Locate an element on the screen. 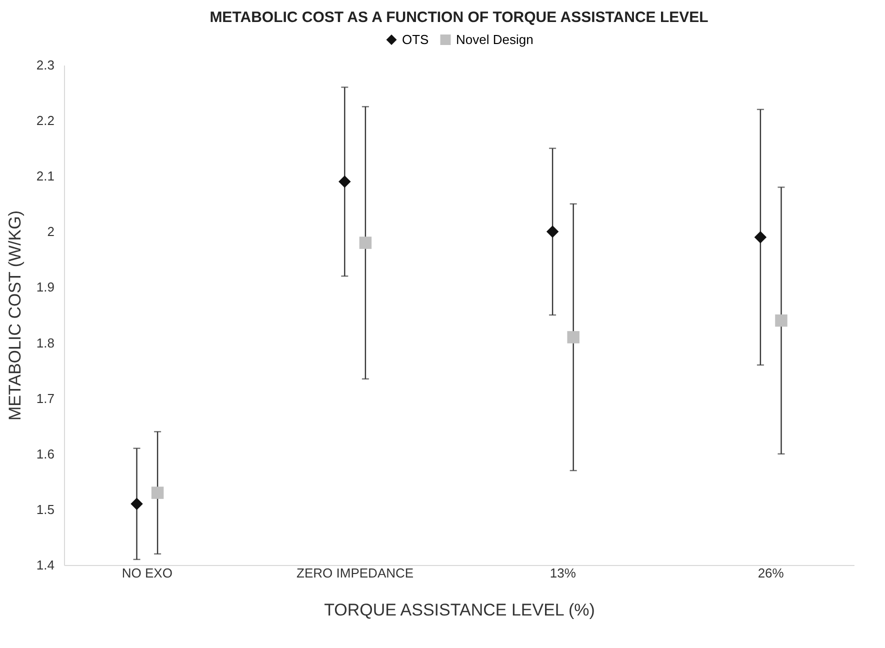 The image size is (885, 648). y-tick-label: 1.5 is located at coordinates (45, 509).